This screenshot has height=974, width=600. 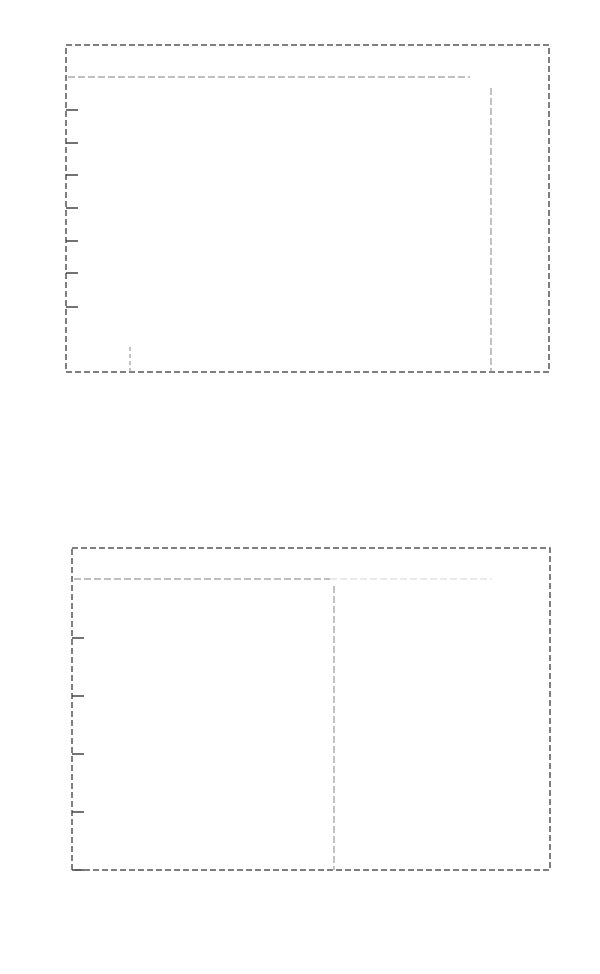 What do you see at coordinates (78, 754) in the screenshot?
I see `bottom-panel-tick-marks` at bounding box center [78, 754].